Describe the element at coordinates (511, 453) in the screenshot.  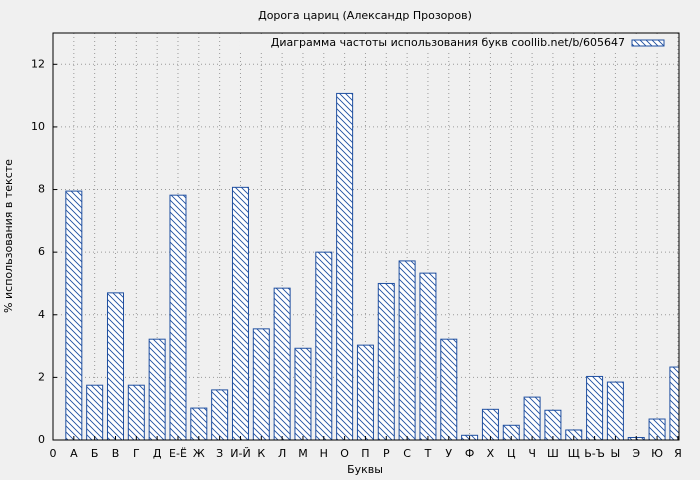
I see `x-tick-label: Ц` at that location.